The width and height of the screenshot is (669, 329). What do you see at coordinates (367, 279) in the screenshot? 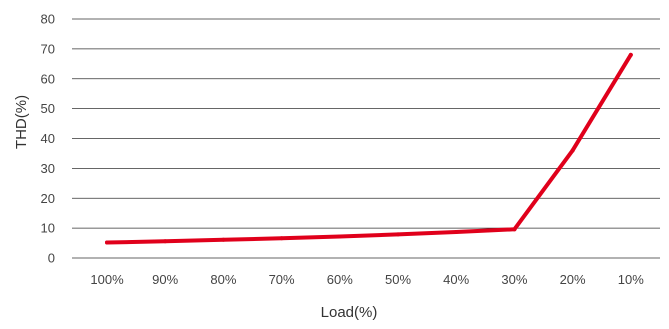
I see `x-axis-ticks: 100% 90% 80% 70% 60% 50% 40% 30% 20% 10%` at bounding box center [367, 279].